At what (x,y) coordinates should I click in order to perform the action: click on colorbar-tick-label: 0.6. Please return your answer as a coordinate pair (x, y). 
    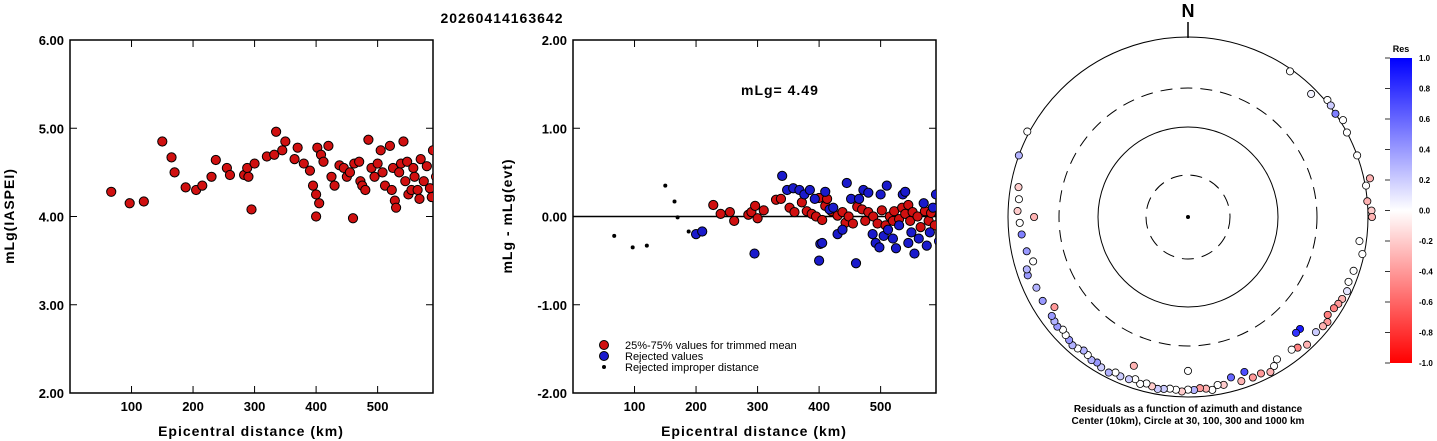
    Looking at the image, I should click on (1425, 119).